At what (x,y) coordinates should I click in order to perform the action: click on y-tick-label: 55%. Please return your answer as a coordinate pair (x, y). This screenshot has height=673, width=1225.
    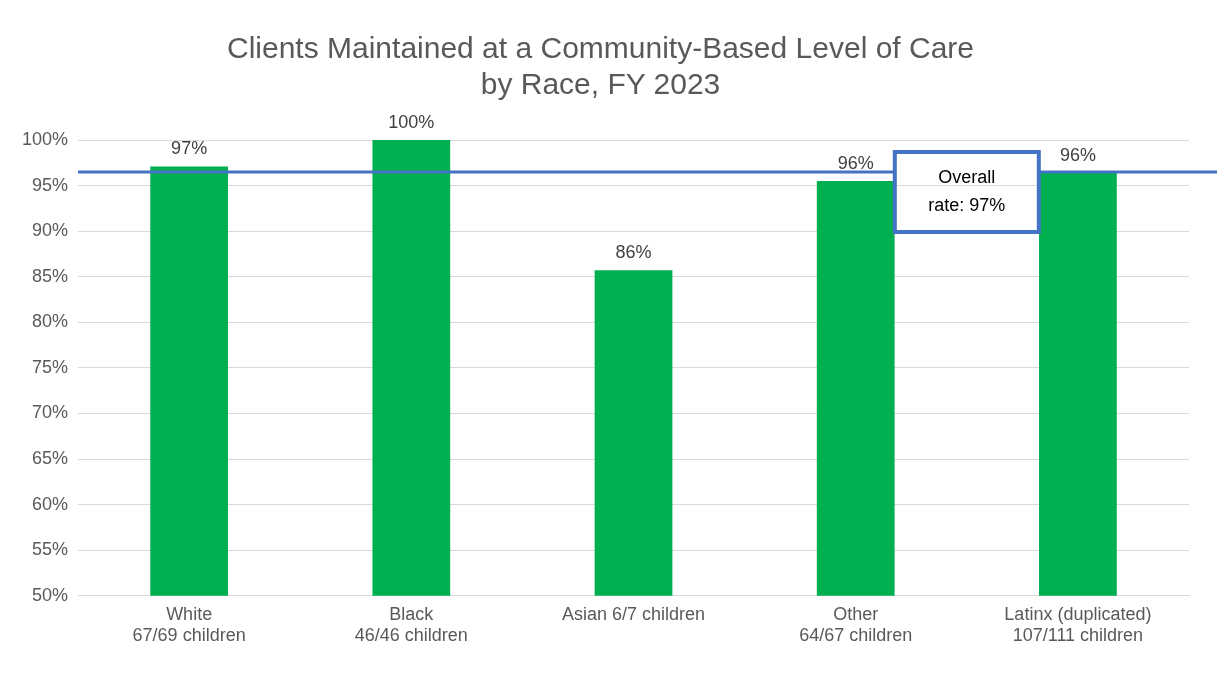
    Looking at the image, I should click on (50, 549).